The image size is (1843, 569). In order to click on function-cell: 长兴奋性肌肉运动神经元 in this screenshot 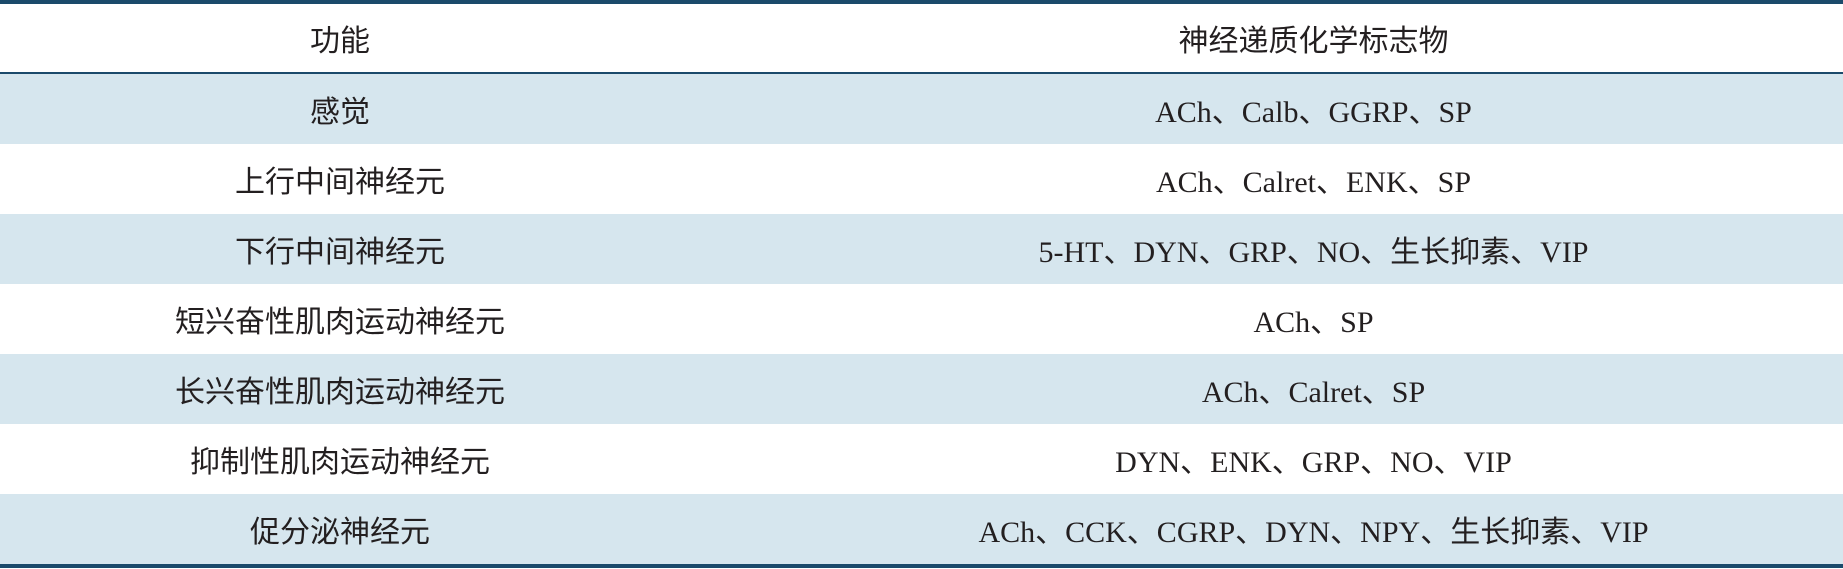, I will do `click(340, 389)`.